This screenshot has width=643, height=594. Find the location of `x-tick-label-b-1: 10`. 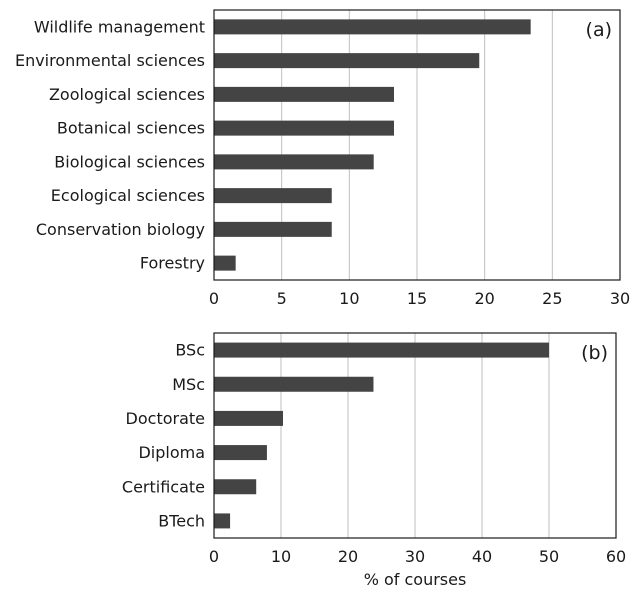

x-tick-label-b-1: 10 is located at coordinates (281, 556).